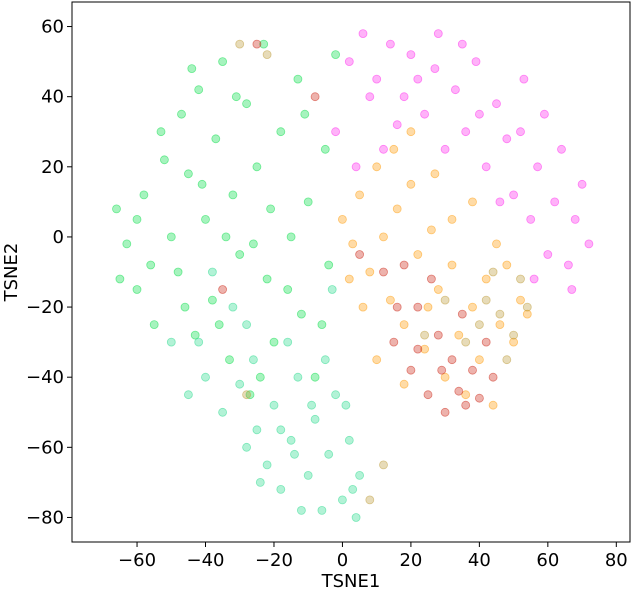 This screenshot has width=631, height=592. Describe the element at coordinates (274, 560) in the screenshot. I see `x-tick-label: −20` at that location.